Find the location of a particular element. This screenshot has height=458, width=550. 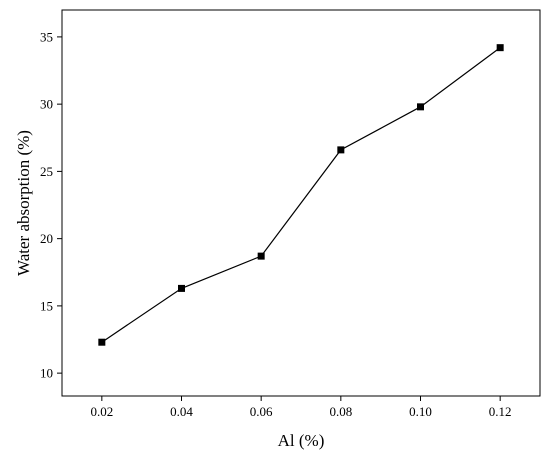

y-tick-label: 10 is located at coordinates (46, 373).